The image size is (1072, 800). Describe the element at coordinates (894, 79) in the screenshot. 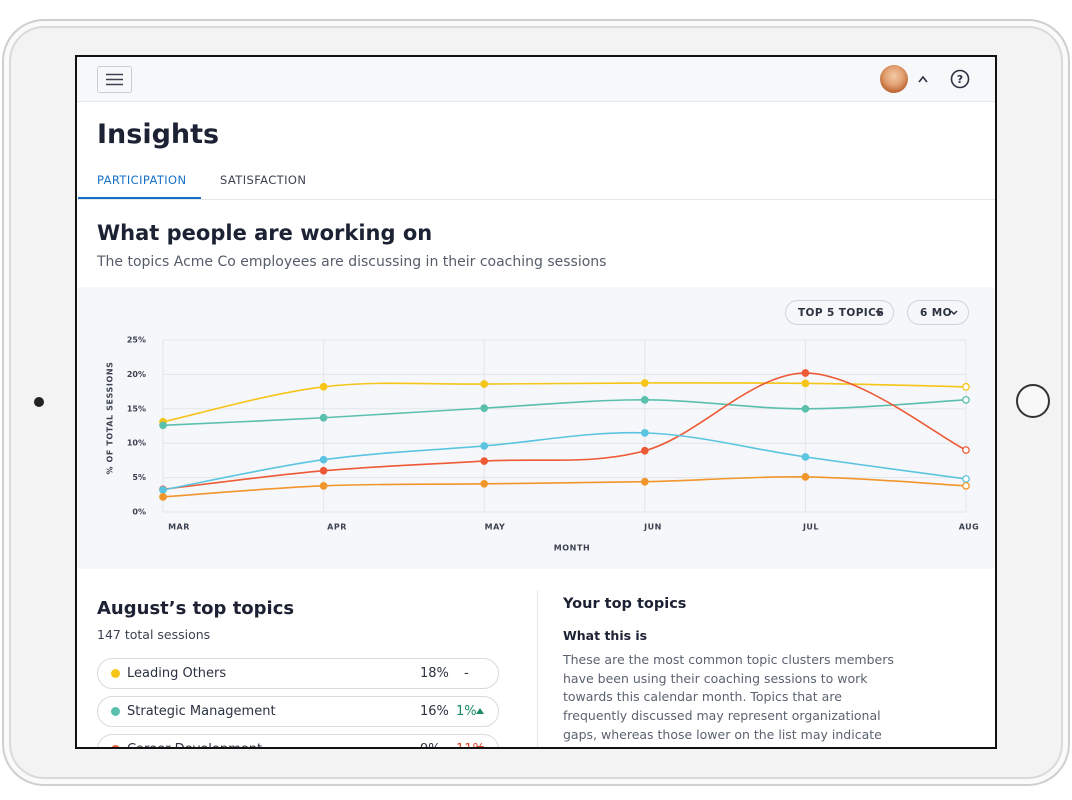

I see `avatar` at that location.